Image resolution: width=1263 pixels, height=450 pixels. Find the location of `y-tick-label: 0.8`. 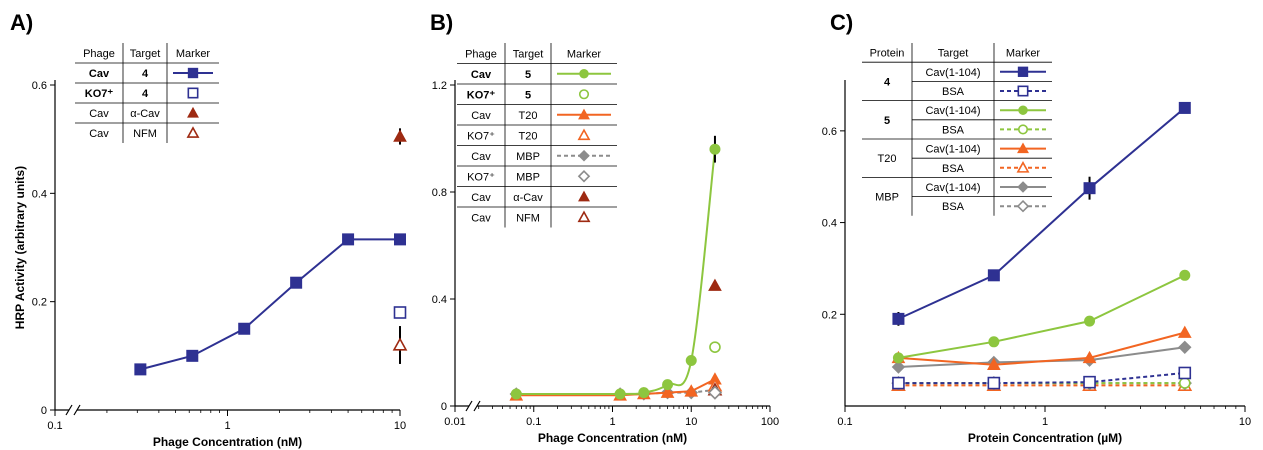

y-tick-label: 0.8 is located at coordinates (439, 193).